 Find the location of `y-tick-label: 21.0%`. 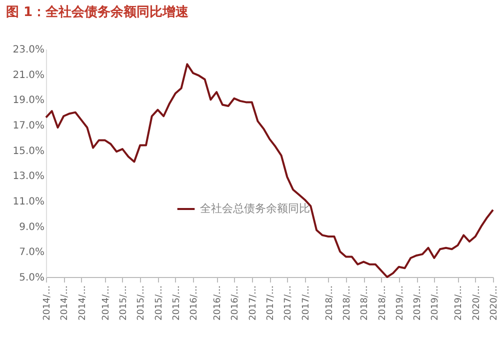

y-tick-label: 21.0% is located at coordinates (28, 75).